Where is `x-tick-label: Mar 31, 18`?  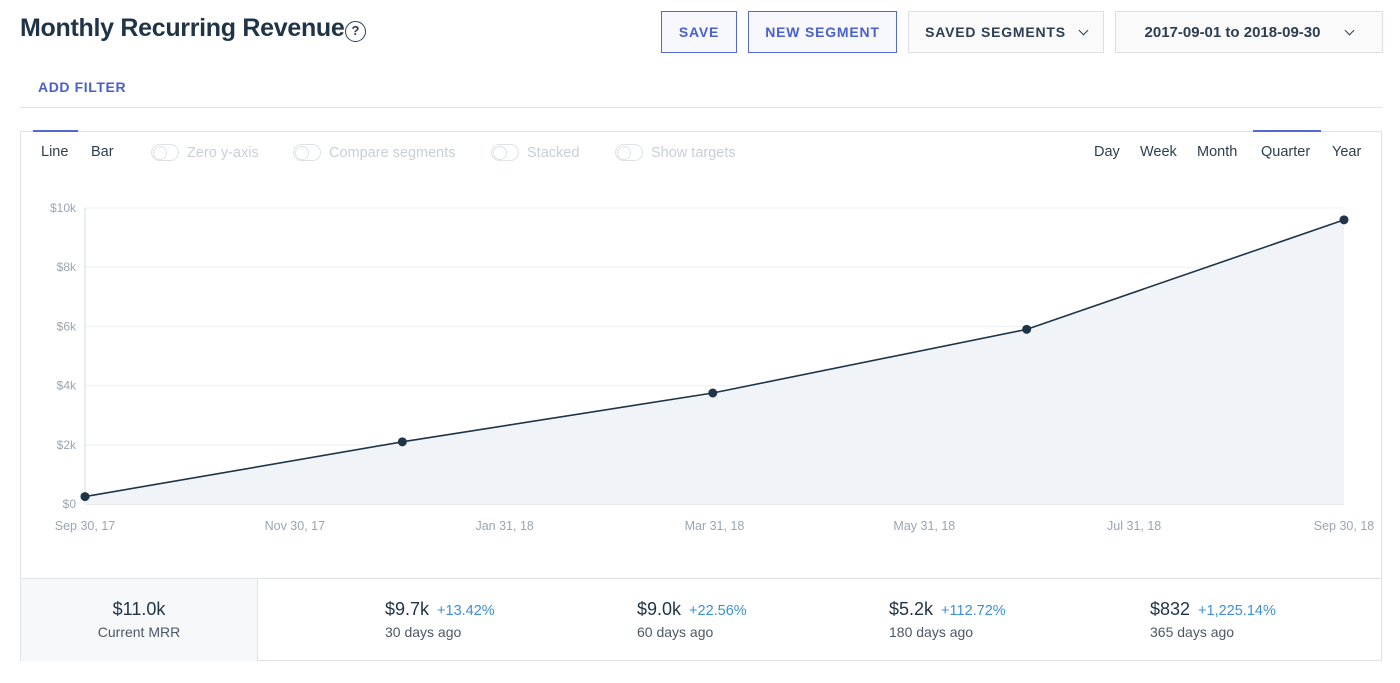 x-tick-label: Mar 31, 18 is located at coordinates (715, 526).